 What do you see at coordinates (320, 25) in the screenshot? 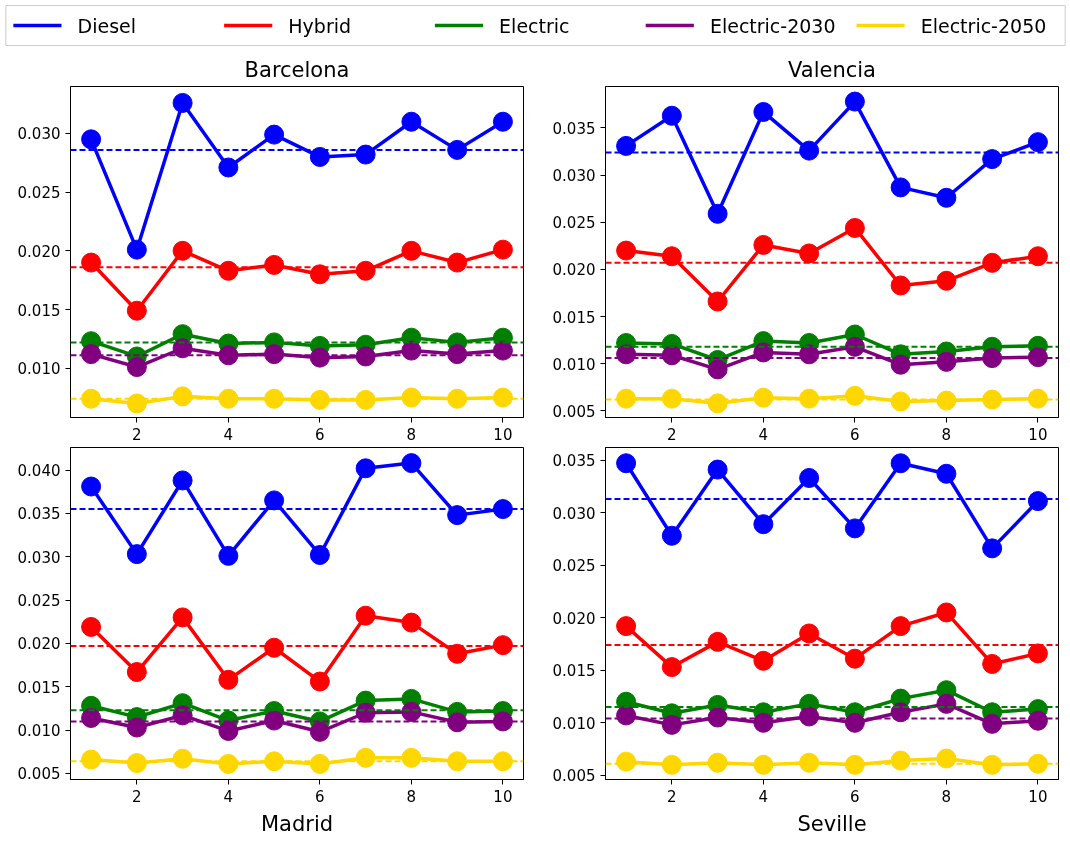
I see `legend-label: Hybrid` at bounding box center [320, 25].